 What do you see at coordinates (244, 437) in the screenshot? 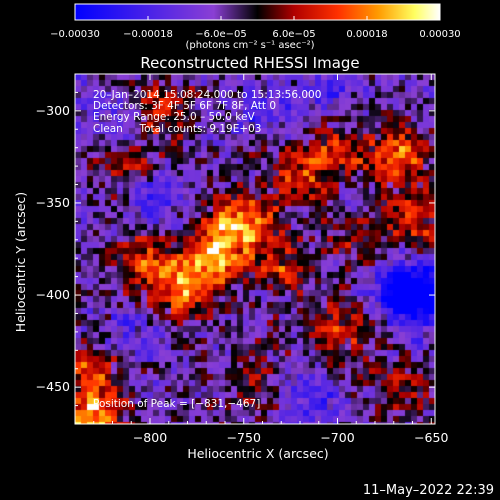
I see `x-tick-label: −750` at bounding box center [244, 437].